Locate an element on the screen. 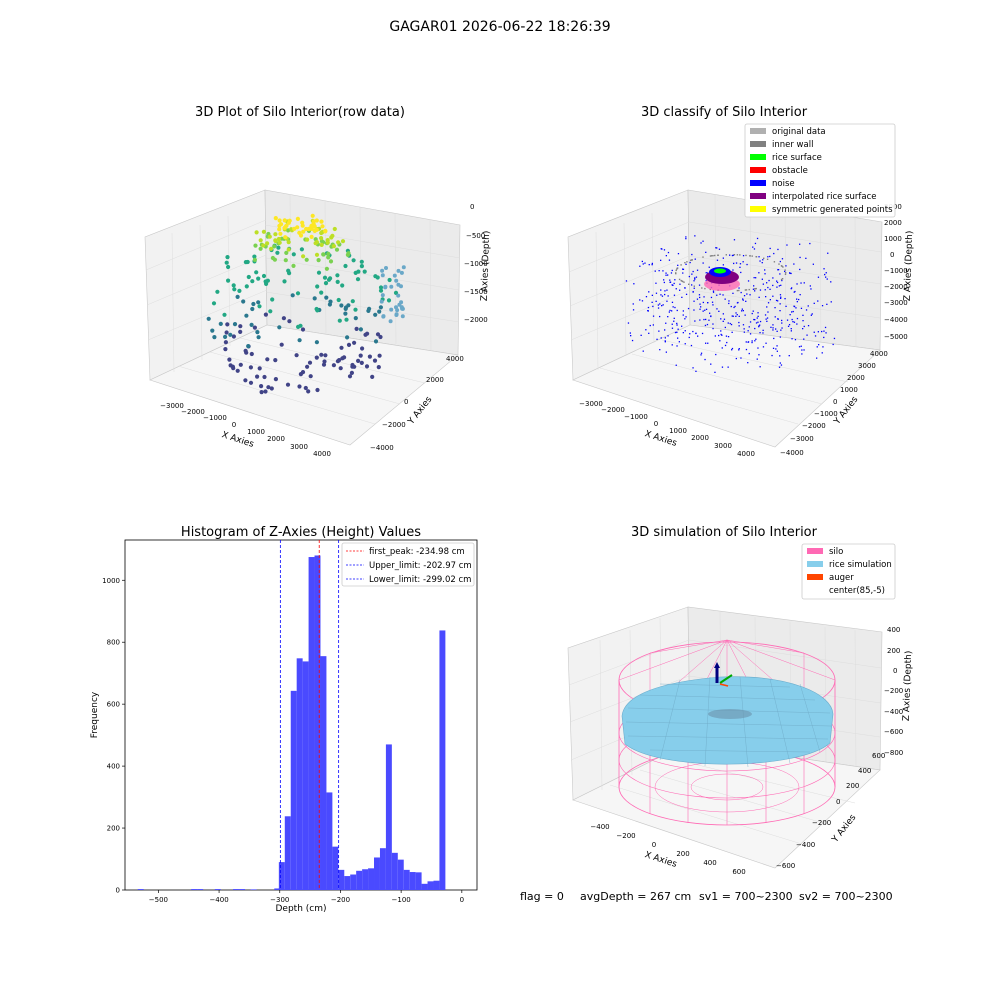 Image resolution: width=1000 pixels, height=1000 pixels. auger-marker is located at coordinates (723, 674).